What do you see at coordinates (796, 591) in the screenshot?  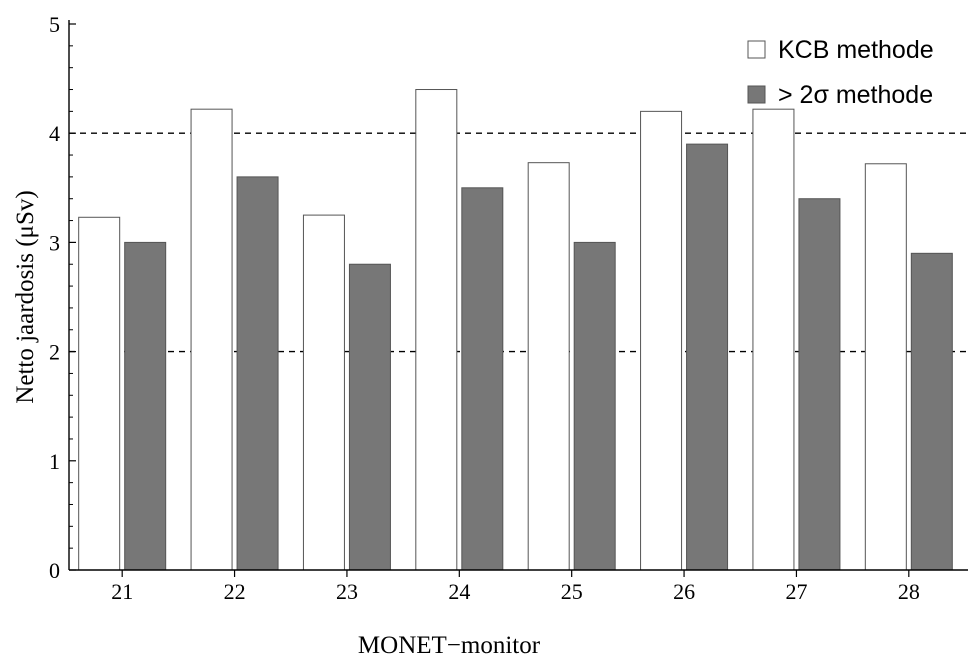 I see `x-tick-label-27: 27` at bounding box center [796, 591].